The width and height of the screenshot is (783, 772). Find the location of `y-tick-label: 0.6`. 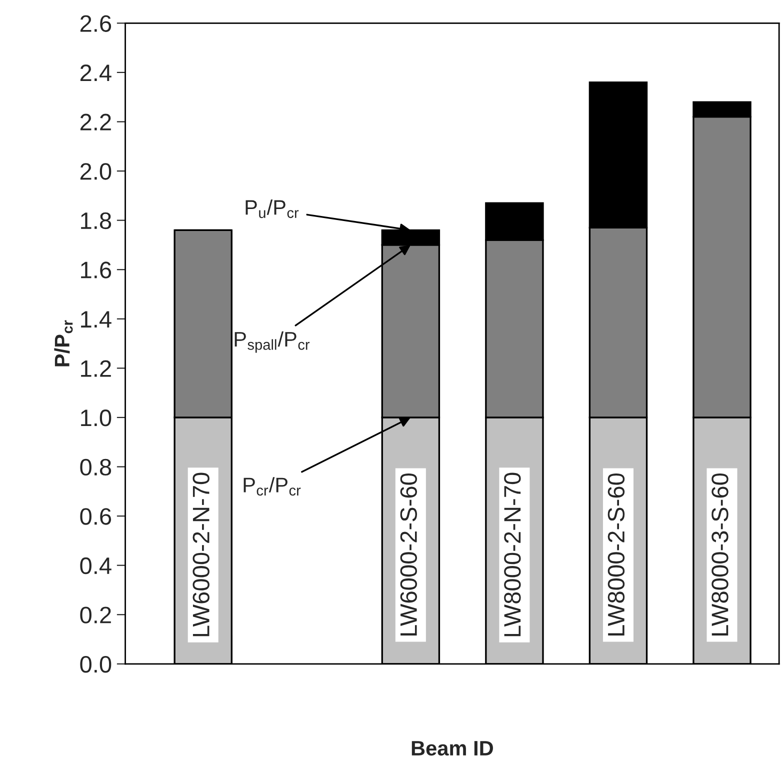

y-tick-label: 0.6 is located at coordinates (96, 516).